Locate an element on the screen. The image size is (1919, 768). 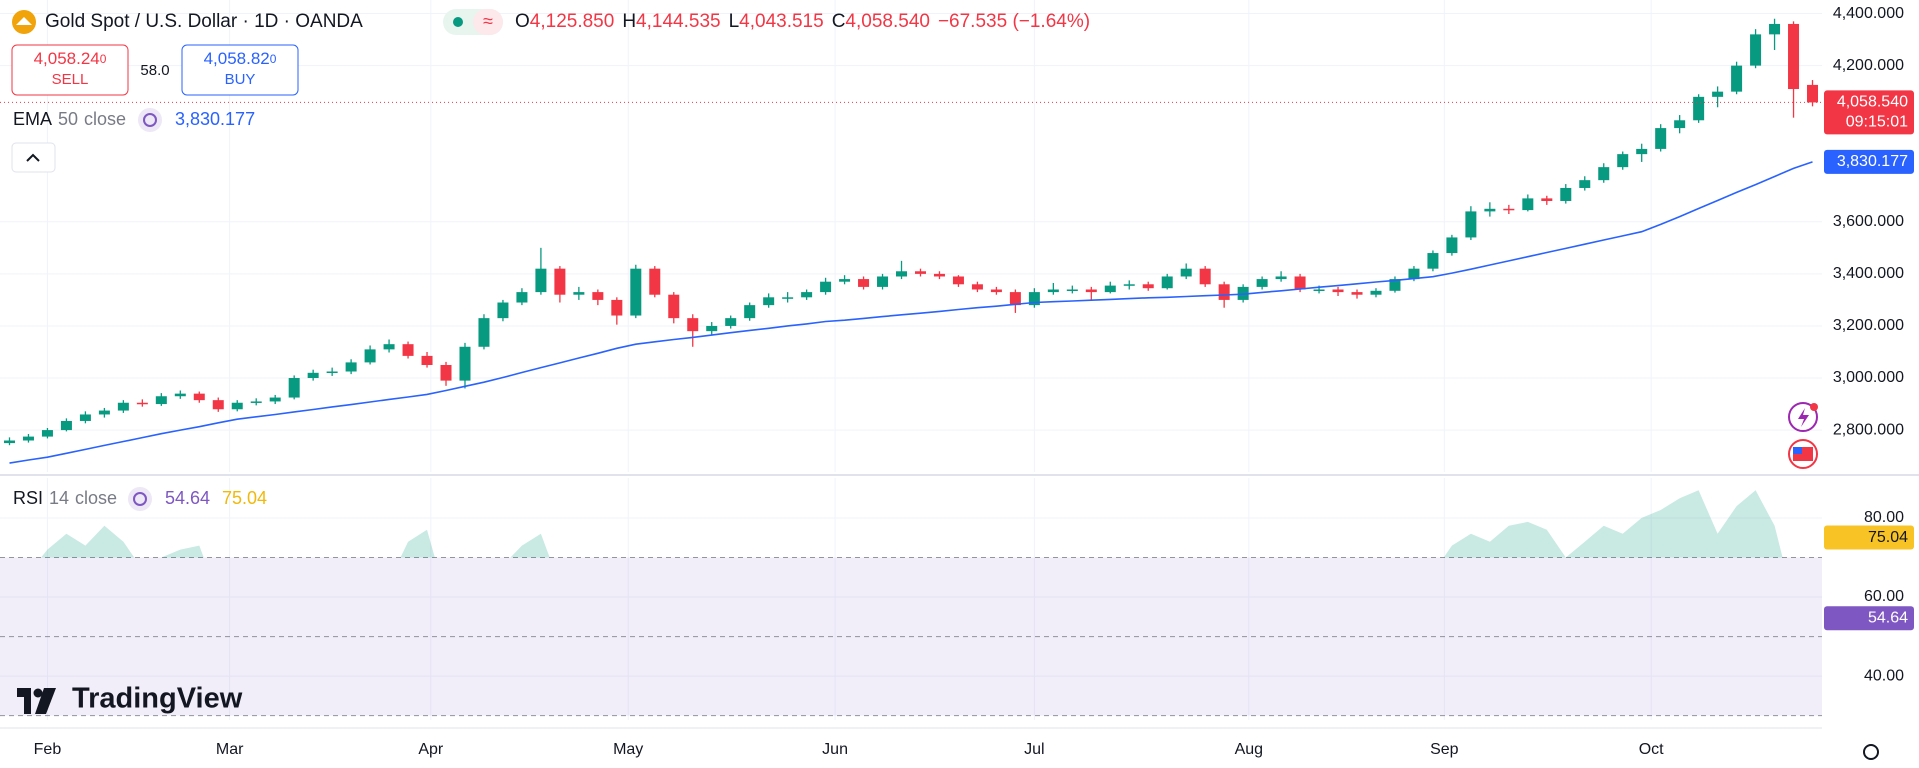
rsi-source: close is located at coordinates (96, 498).